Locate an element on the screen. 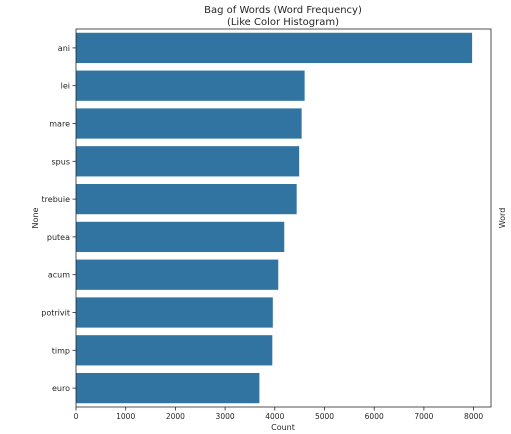  bar-spus is located at coordinates (188, 161).